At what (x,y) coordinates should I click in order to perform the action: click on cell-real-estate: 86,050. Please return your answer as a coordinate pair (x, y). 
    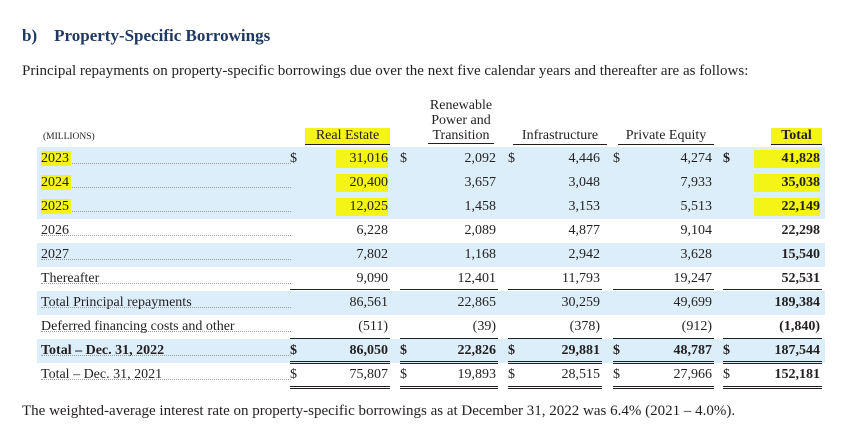
    Looking at the image, I should click on (369, 350).